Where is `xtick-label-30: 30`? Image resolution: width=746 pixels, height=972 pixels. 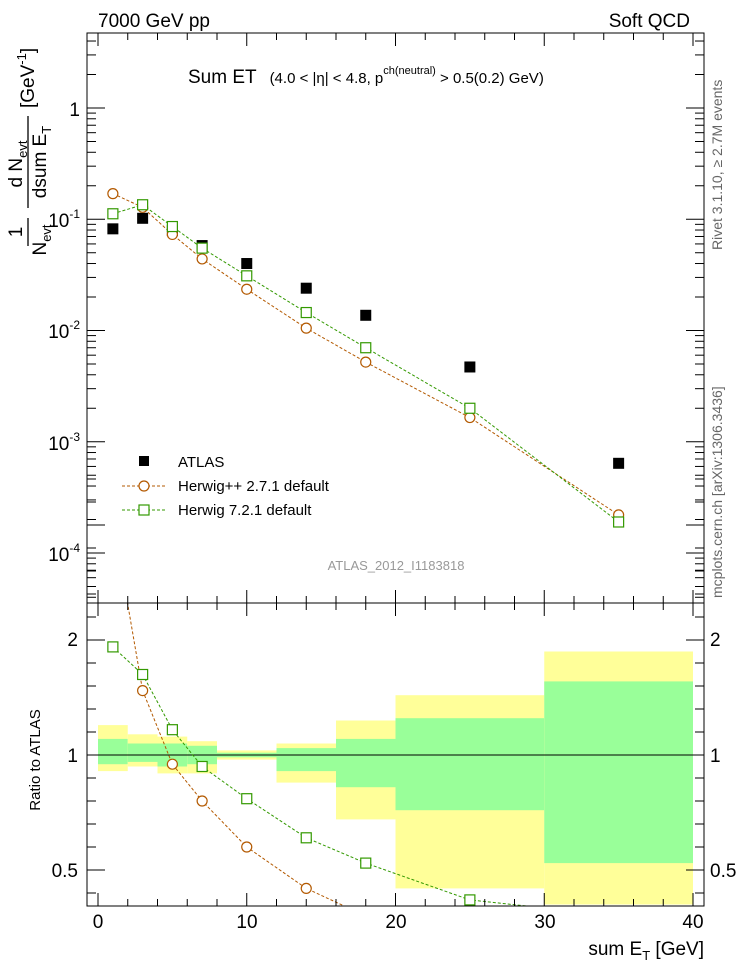
xtick-label-30: 30 is located at coordinates (544, 922).